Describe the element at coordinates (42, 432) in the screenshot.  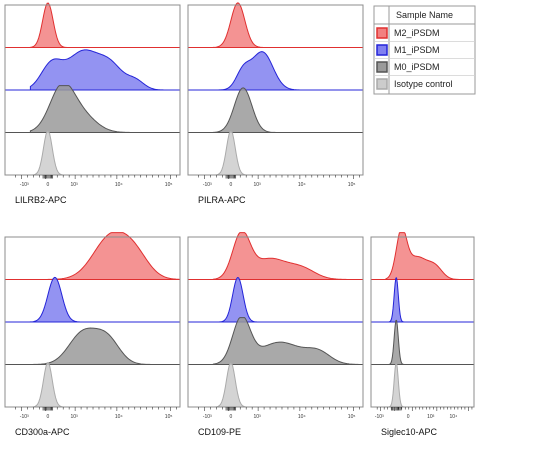
I see `x-axis-label: CD300a-APC` at that location.